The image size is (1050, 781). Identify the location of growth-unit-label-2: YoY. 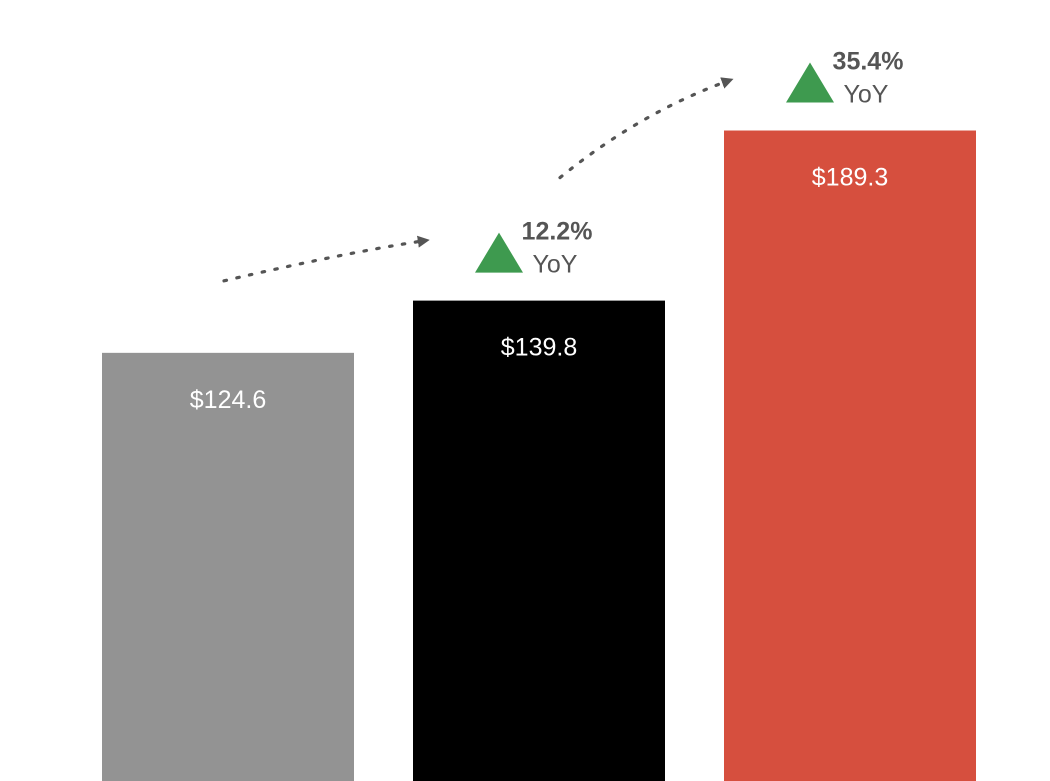
(866, 95).